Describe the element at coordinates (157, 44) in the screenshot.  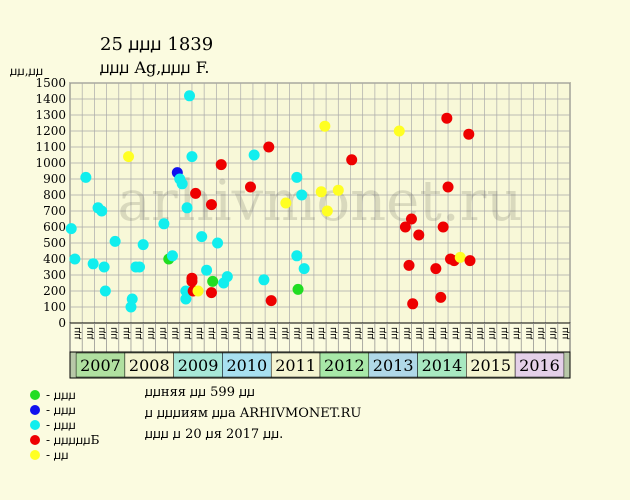
I see `chart-title: 25 ꙡꙡꙡ 1839` at that location.